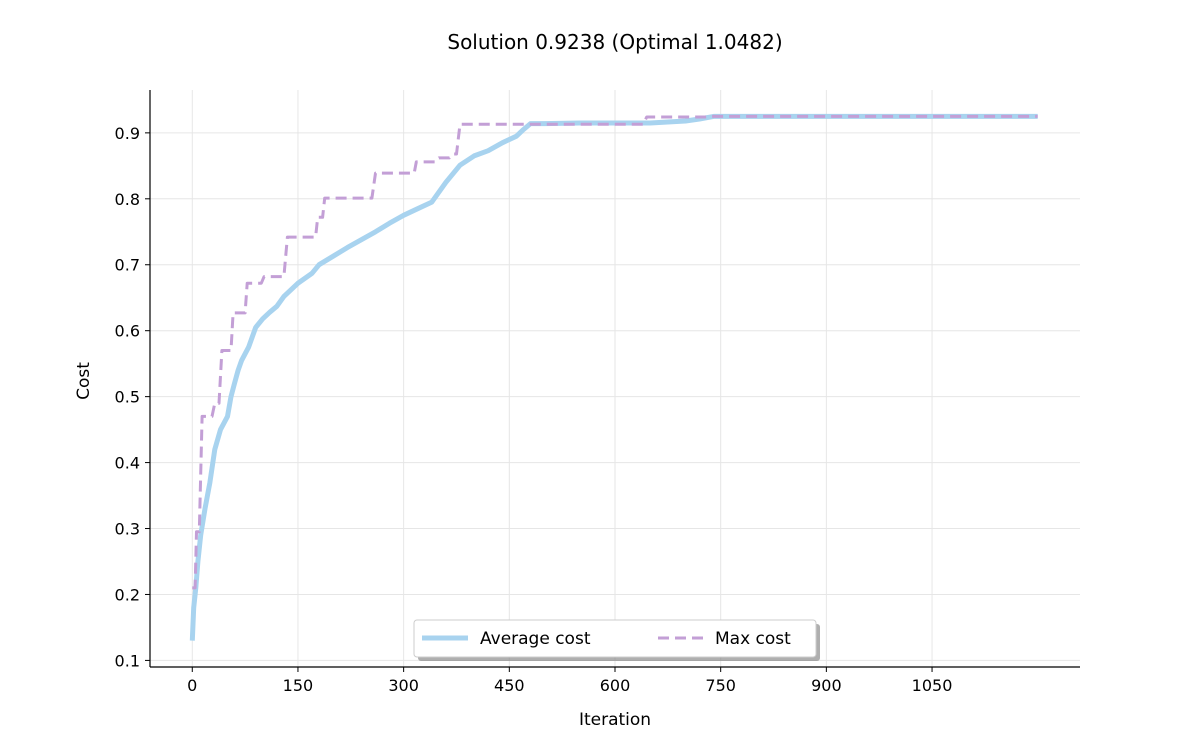  Describe the element at coordinates (614, 42) in the screenshot. I see `chart-title: Solution 0.9238 (Optimal 1.0482)` at that location.